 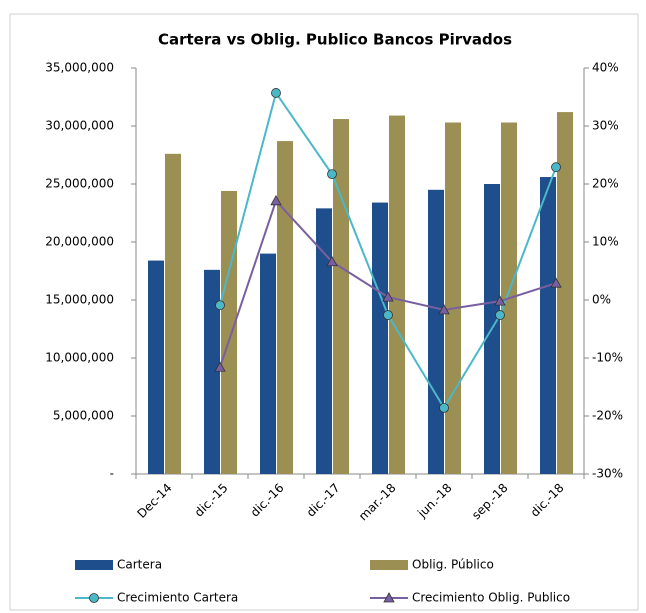 What do you see at coordinates (79, 68) in the screenshot?
I see `y-tick-label: 35,000,000` at bounding box center [79, 68].